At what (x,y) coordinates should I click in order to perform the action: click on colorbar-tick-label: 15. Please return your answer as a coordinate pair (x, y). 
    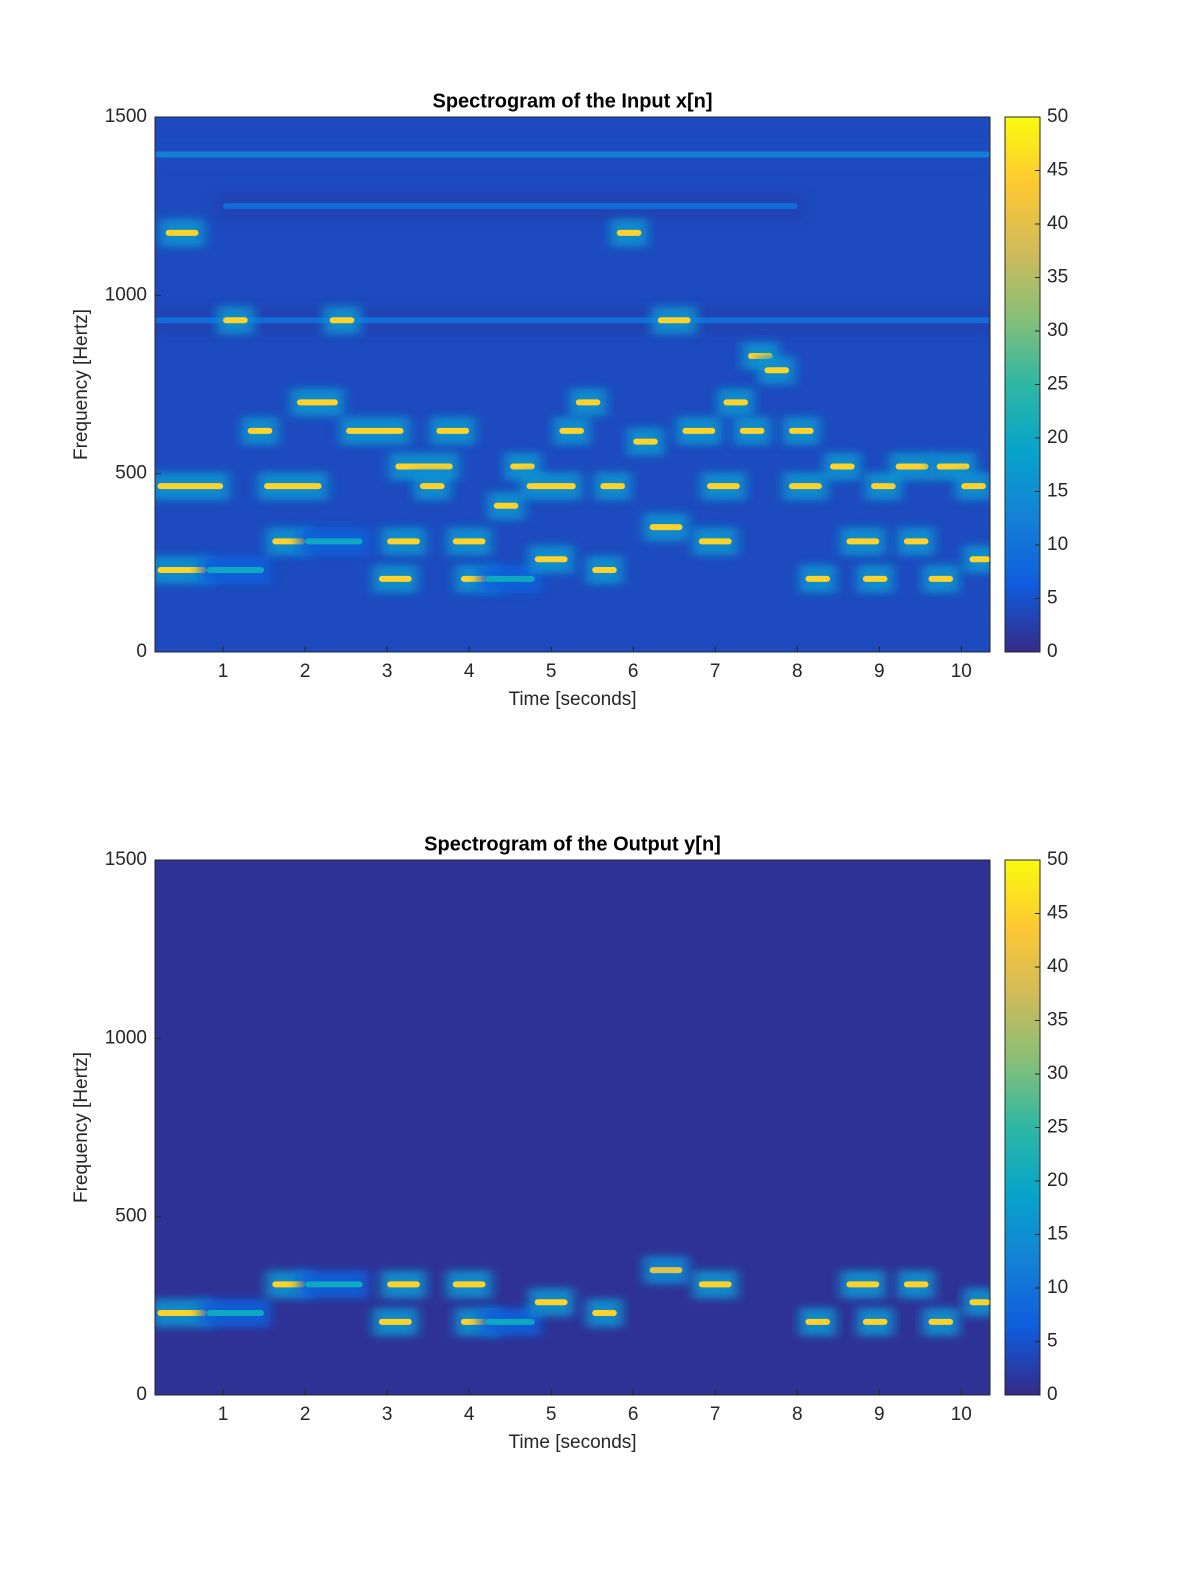
    Looking at the image, I should click on (1057, 491).